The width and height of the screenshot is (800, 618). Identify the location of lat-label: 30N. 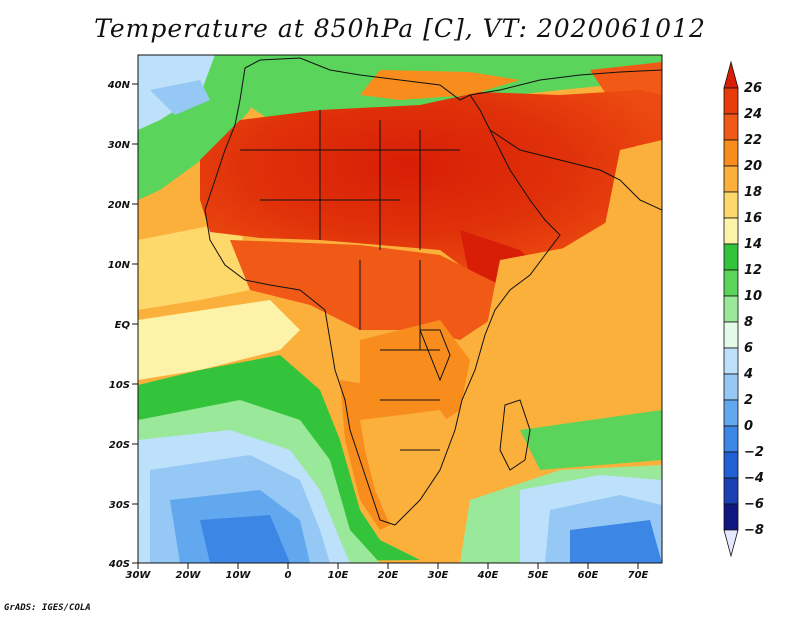
(119, 145).